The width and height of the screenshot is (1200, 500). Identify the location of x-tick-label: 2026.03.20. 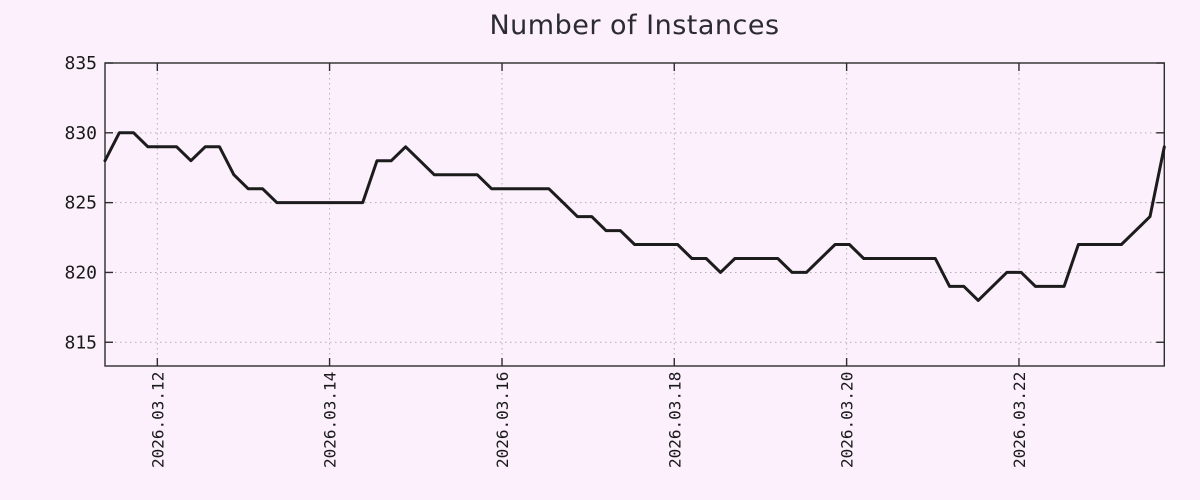
(847, 420).